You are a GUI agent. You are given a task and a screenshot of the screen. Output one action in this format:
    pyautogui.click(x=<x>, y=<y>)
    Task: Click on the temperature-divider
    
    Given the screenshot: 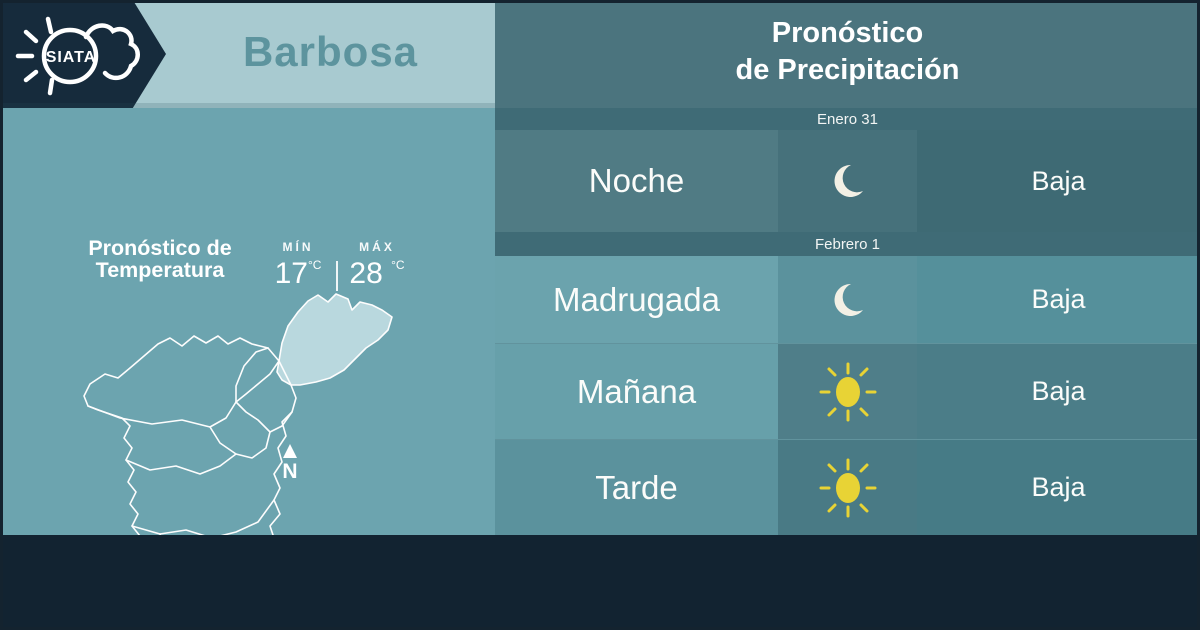 What is the action you would take?
    pyautogui.click(x=337, y=276)
    